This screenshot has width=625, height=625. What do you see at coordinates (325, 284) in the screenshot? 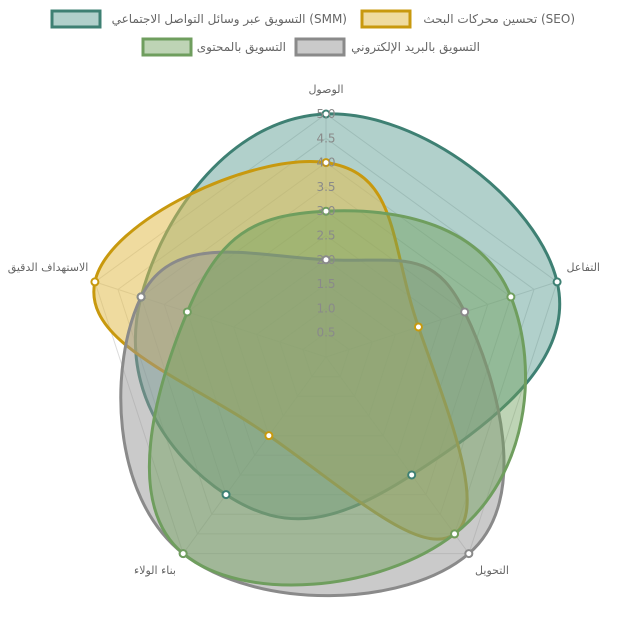
I see `tick-label: 1.5` at bounding box center [325, 284].